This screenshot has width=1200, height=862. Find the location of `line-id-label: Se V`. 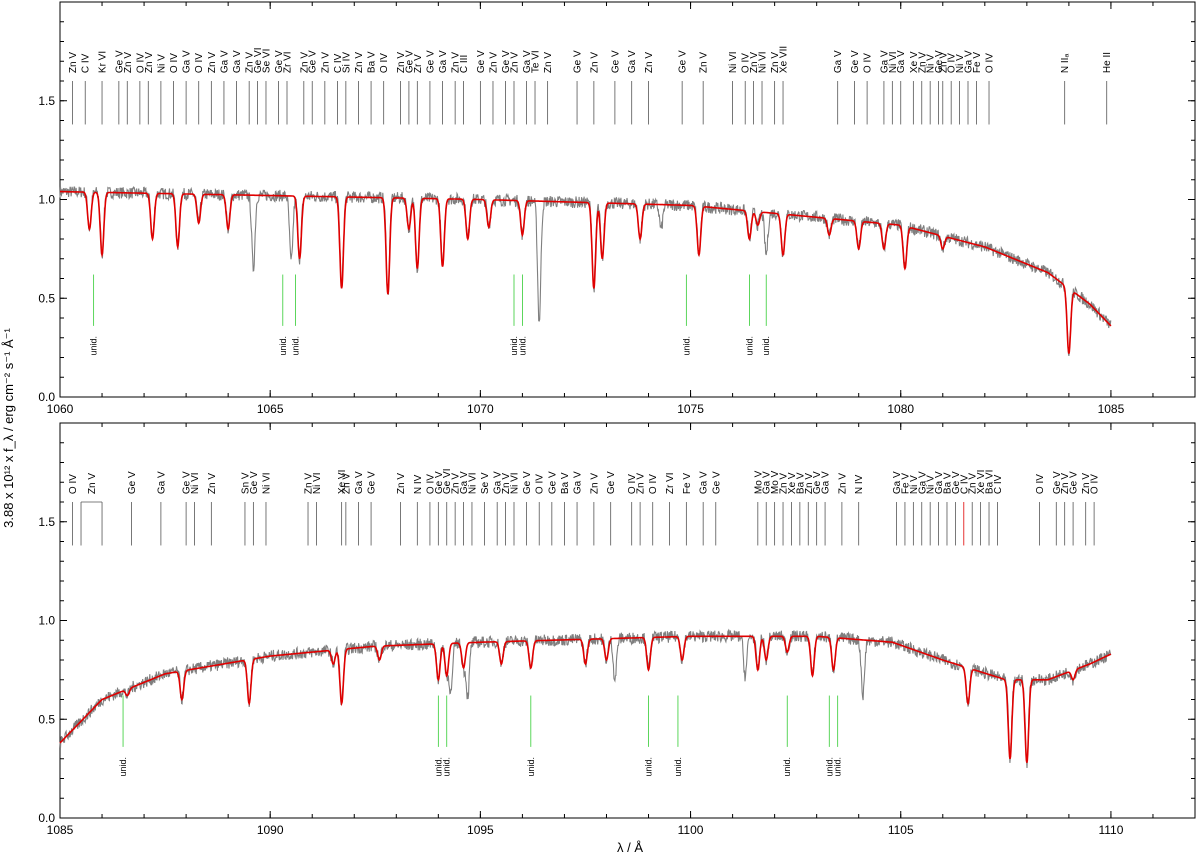

line-id-label: Se V is located at coordinates (485, 483).